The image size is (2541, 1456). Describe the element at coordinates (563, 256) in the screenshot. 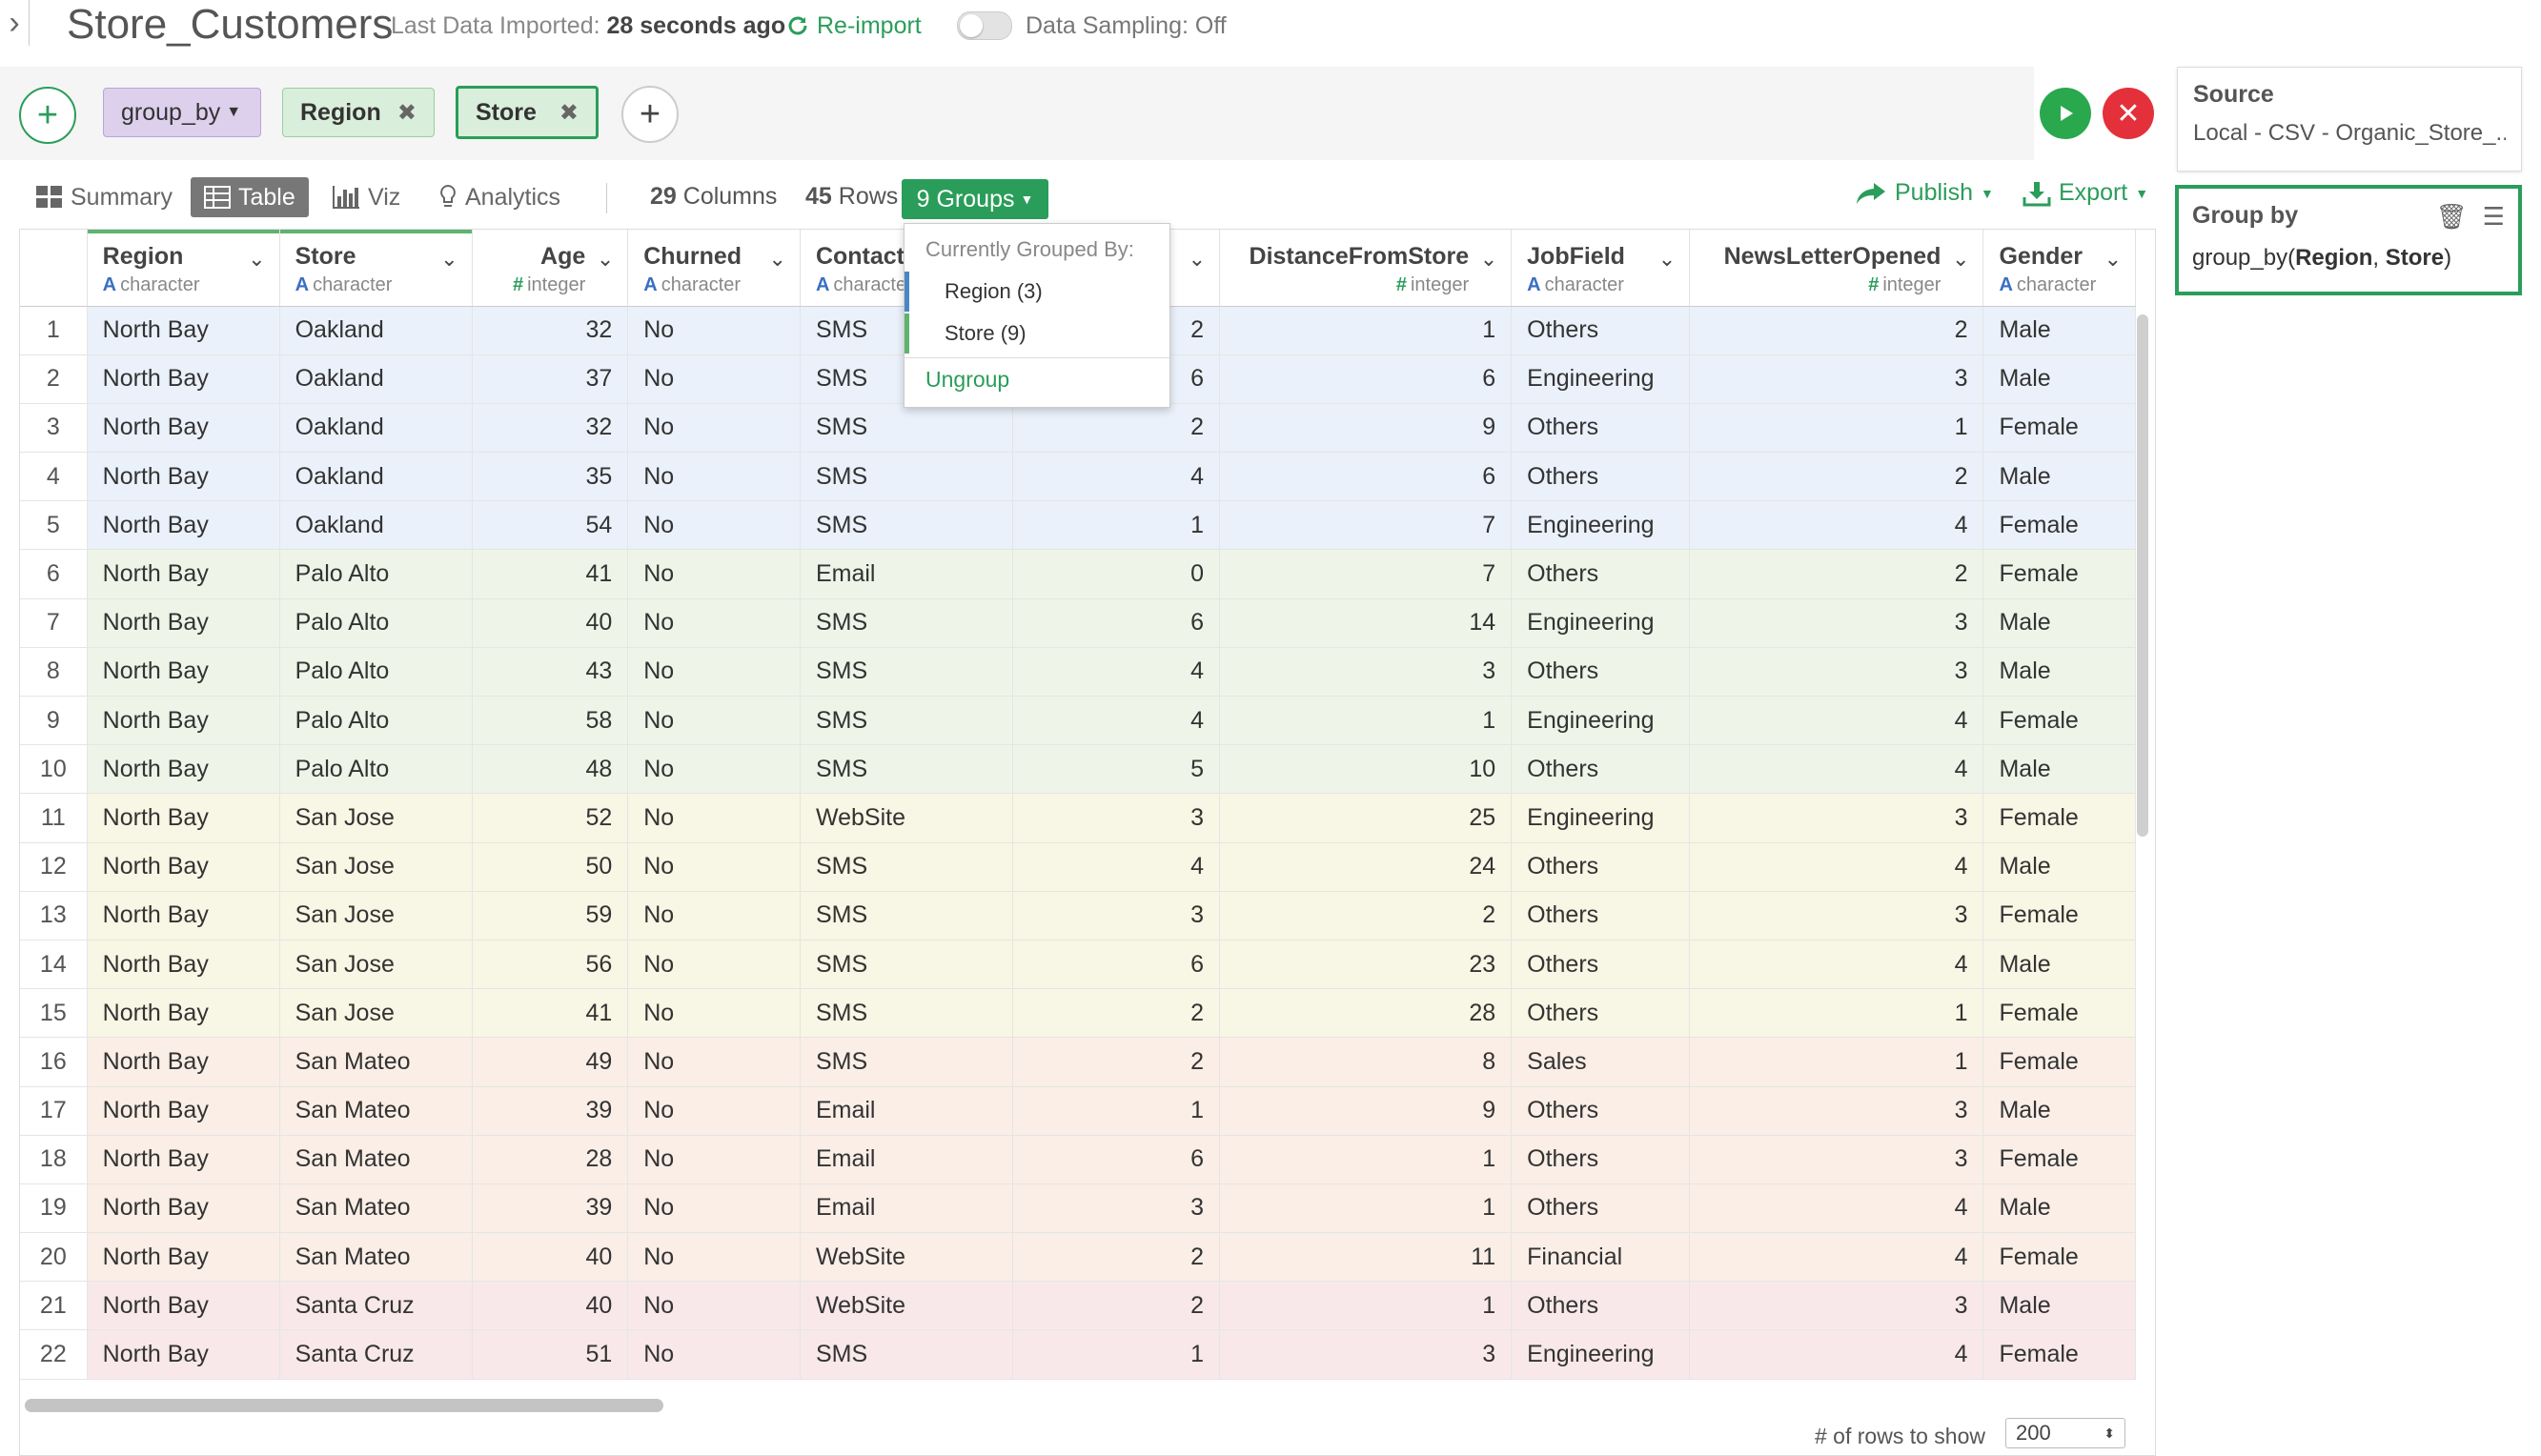

I see `column-name: Age` at that location.